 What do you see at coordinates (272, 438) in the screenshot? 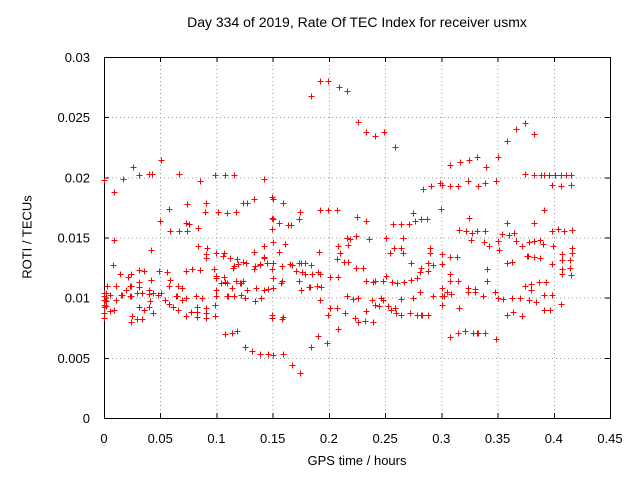
I see `x-tick-label: 0.15` at bounding box center [272, 438].